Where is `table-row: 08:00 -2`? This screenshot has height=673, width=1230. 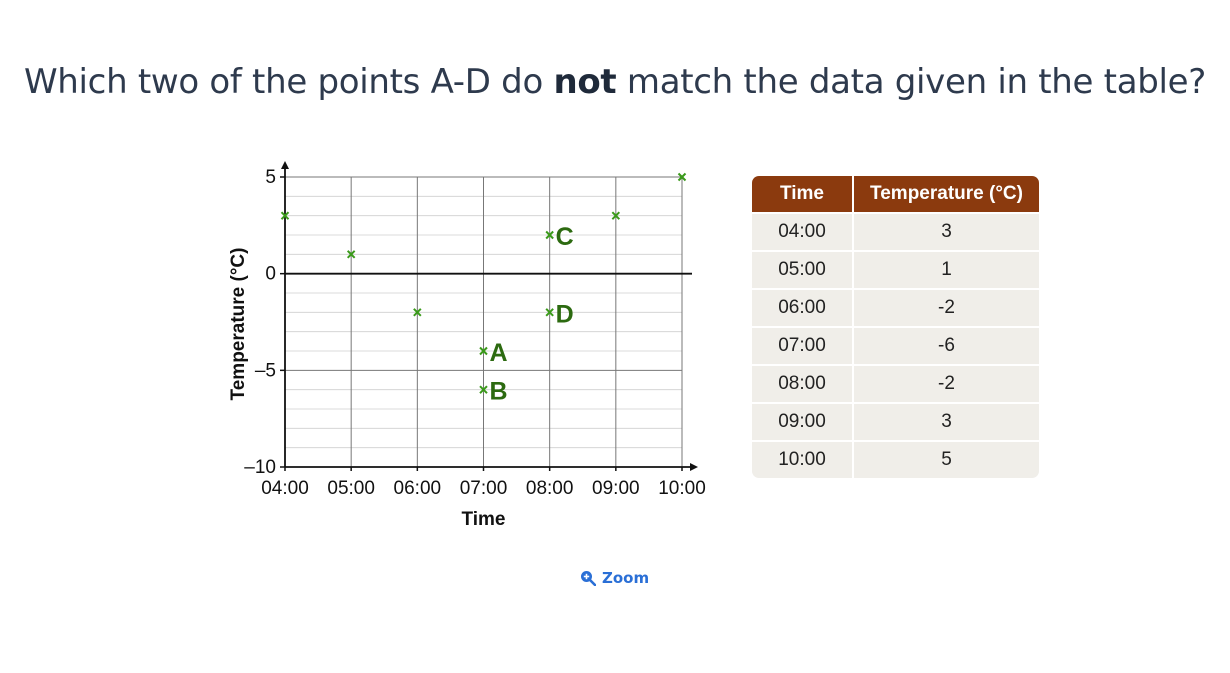 table-row: 08:00 -2 is located at coordinates (895, 385).